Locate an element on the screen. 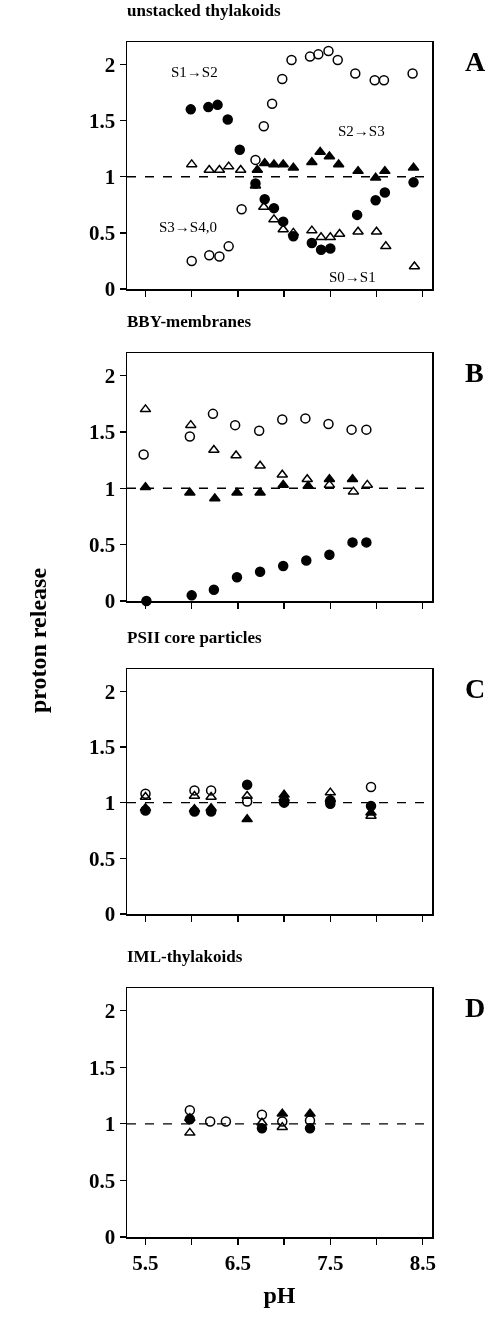 The image size is (502, 1336). annotation: S3→S4,0 is located at coordinates (188, 227).